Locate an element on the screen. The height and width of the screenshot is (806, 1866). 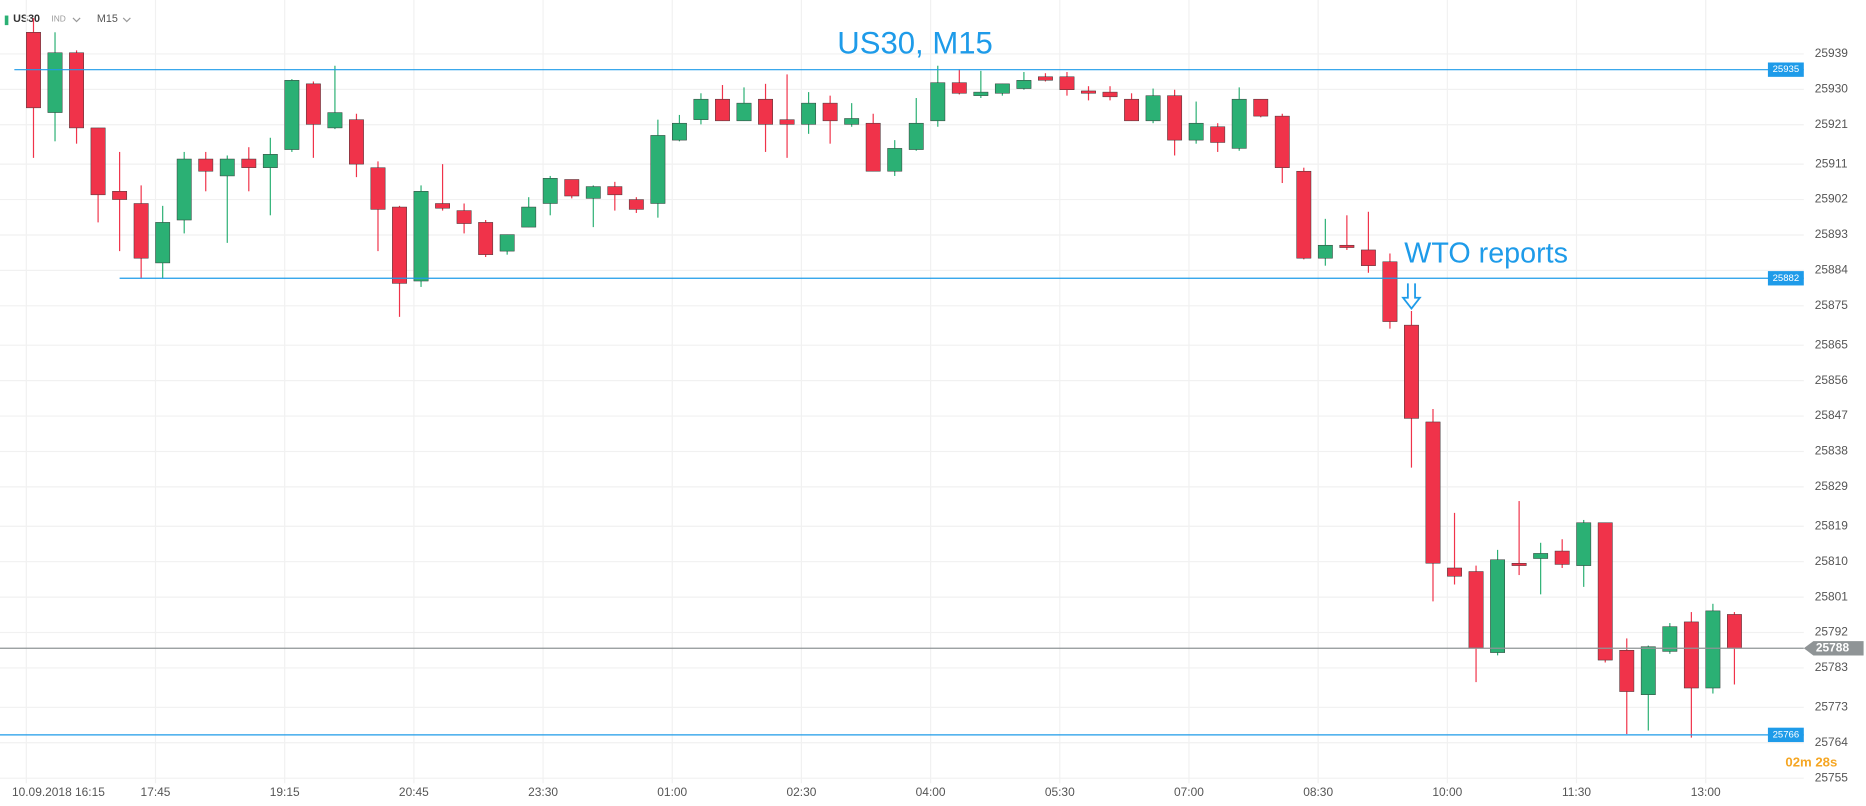
x-tick-label: 04:00 is located at coordinates (931, 792).